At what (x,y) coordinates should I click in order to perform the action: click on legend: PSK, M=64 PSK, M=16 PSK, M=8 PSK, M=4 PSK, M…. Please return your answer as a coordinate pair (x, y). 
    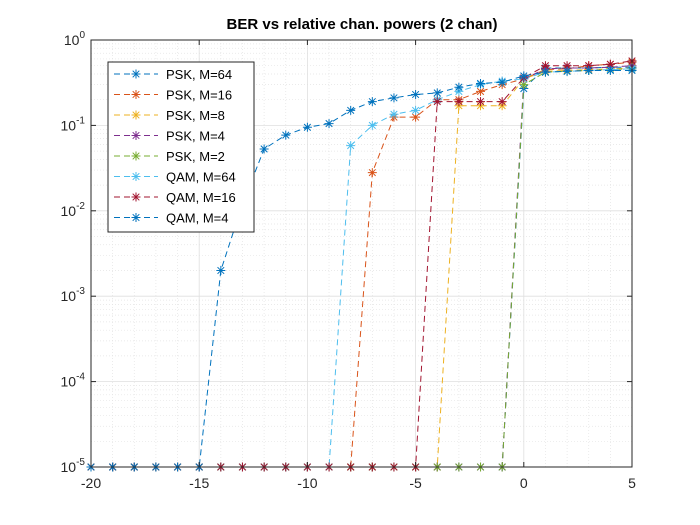
    Looking at the image, I should click on (181, 147).